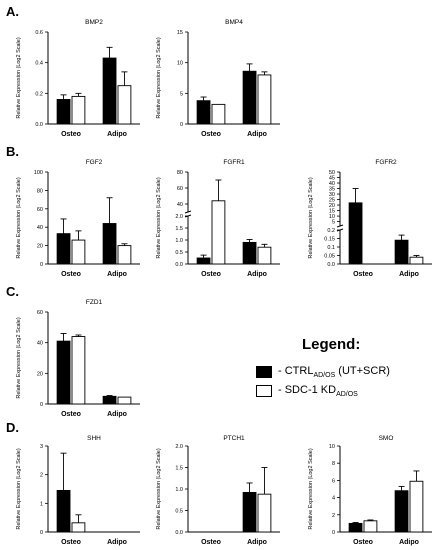 Image resolution: width=443 pixels, height=550 pixels. What do you see at coordinates (401, 511) in the screenshot?
I see `bar-smo-ctrl-adipo` at bounding box center [401, 511].